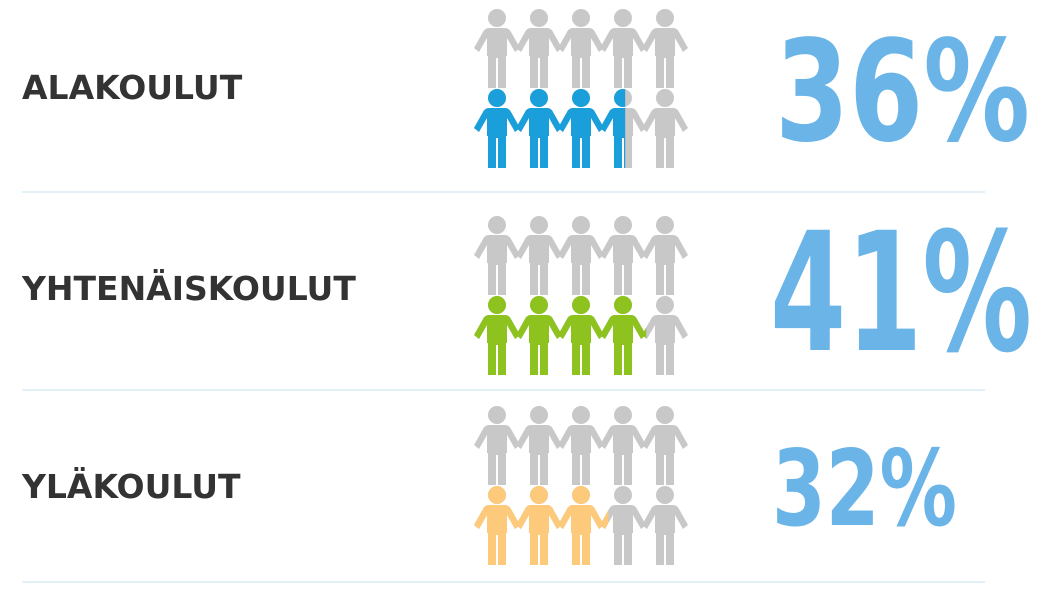 This screenshot has height=595, width=1059. I want to click on percent-label: 41%, so click(901, 293).